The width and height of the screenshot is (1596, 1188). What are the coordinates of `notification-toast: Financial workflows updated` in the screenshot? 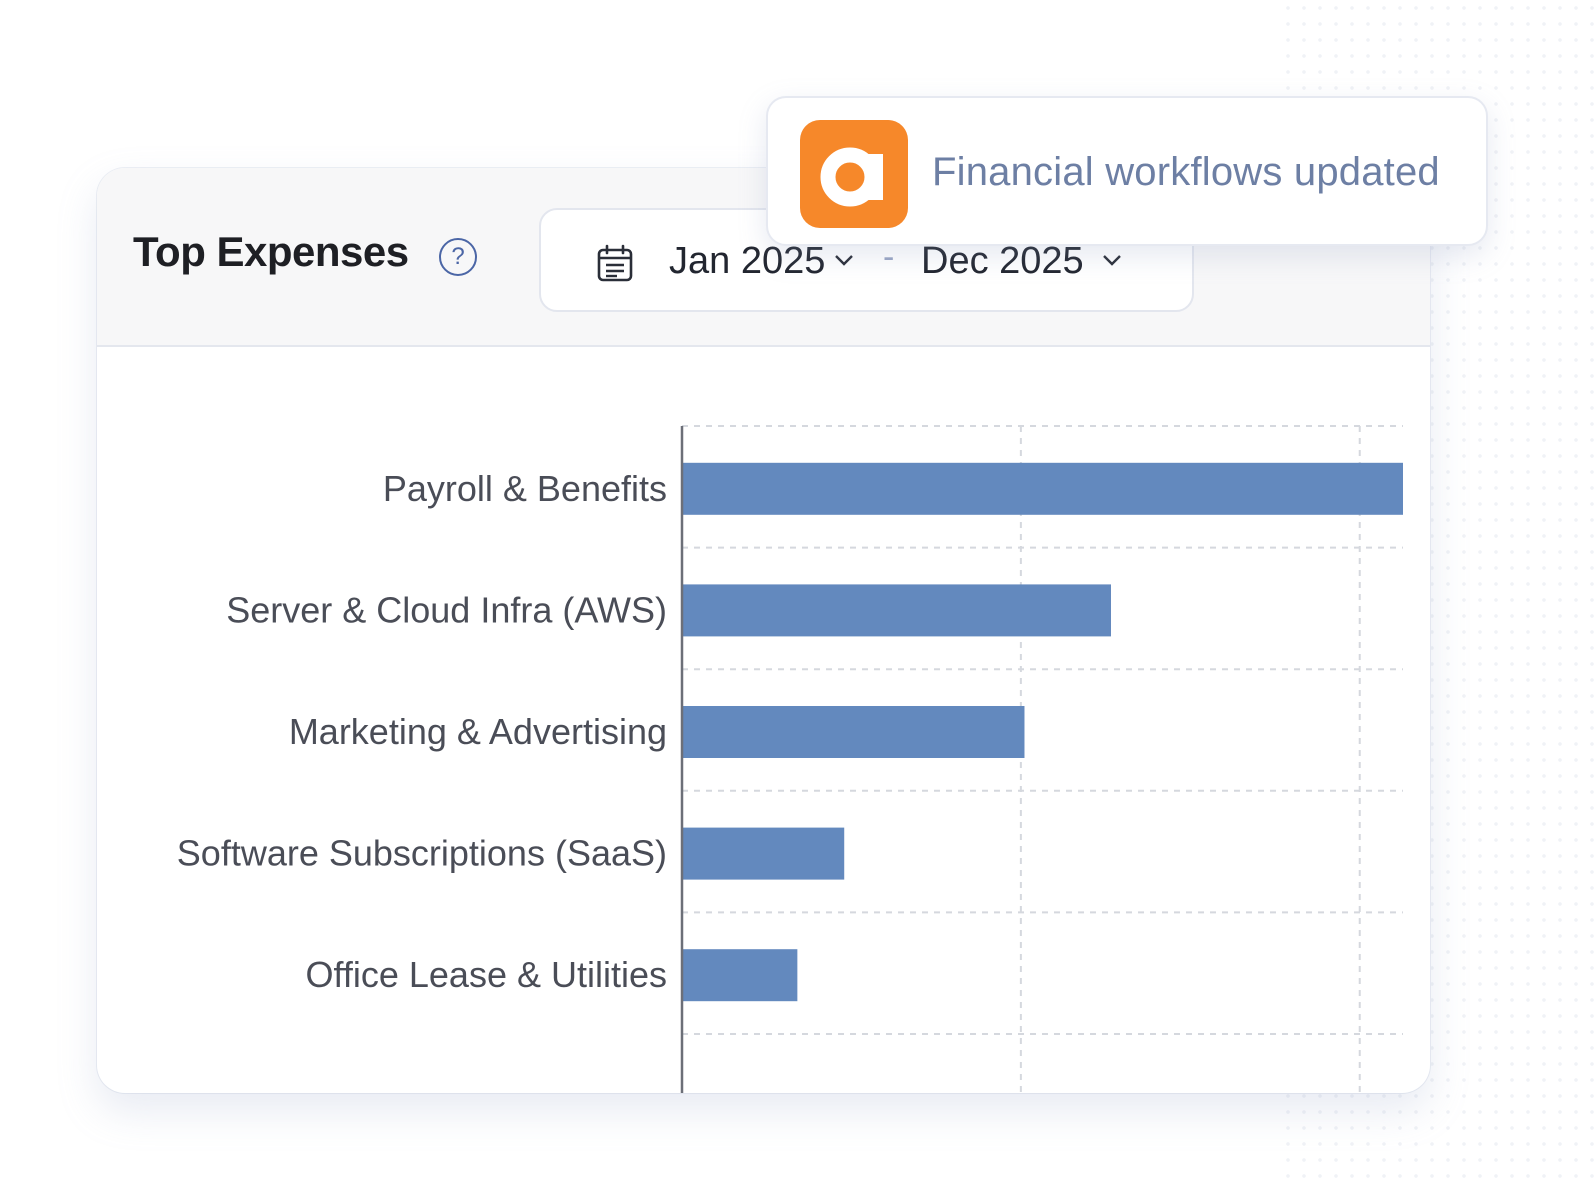 It's located at (1127, 171).